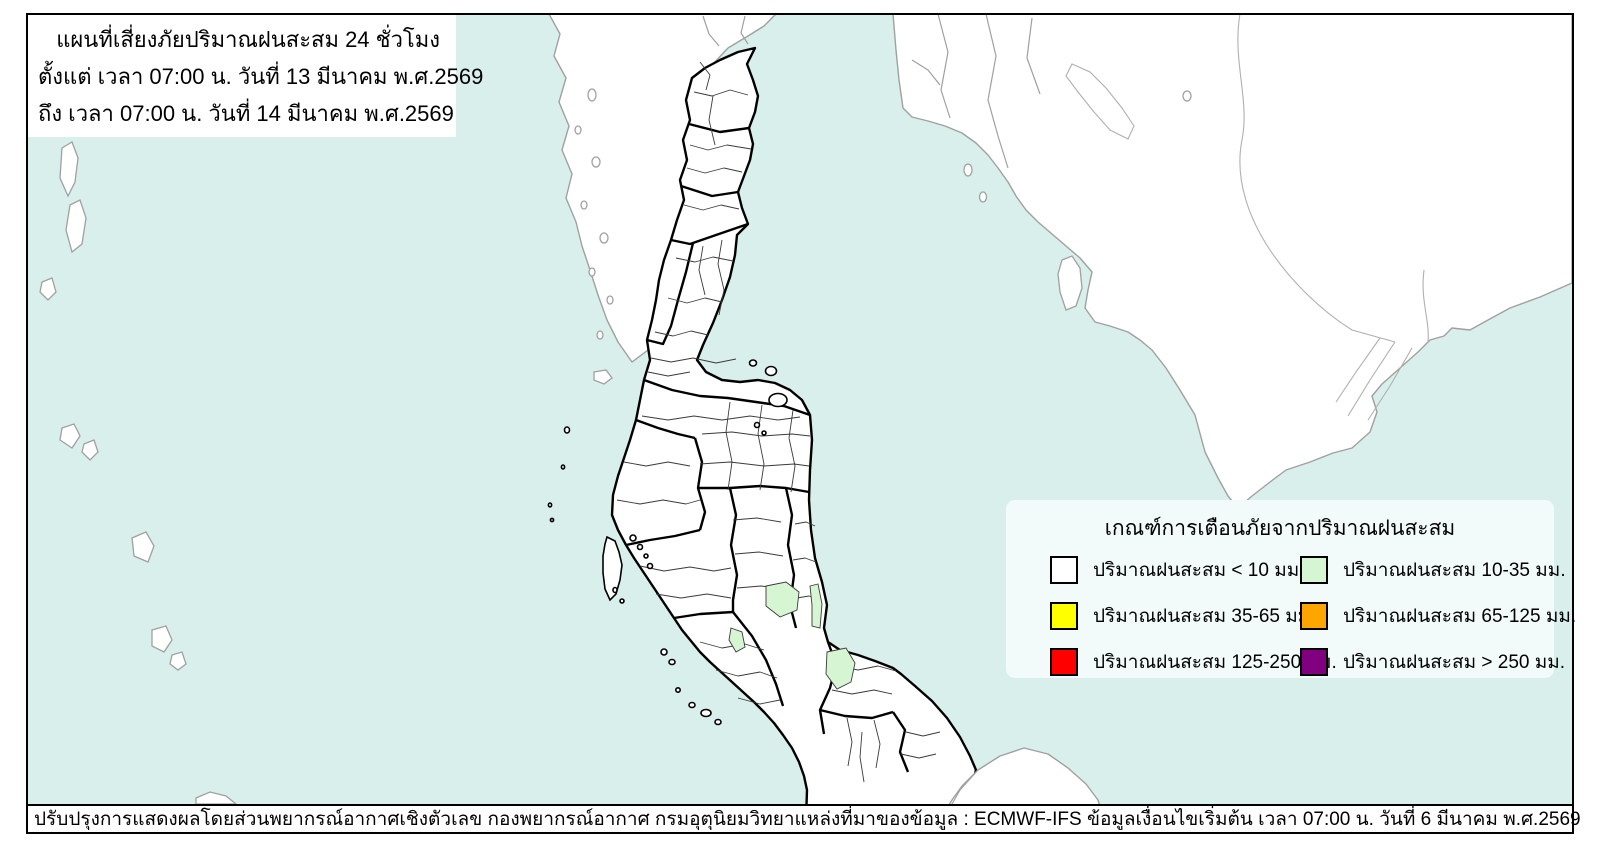  What do you see at coordinates (1460, 616) in the screenshot?
I see `legend-label: ปริมาณฝนสะสม 65-125 มม.` at bounding box center [1460, 616].